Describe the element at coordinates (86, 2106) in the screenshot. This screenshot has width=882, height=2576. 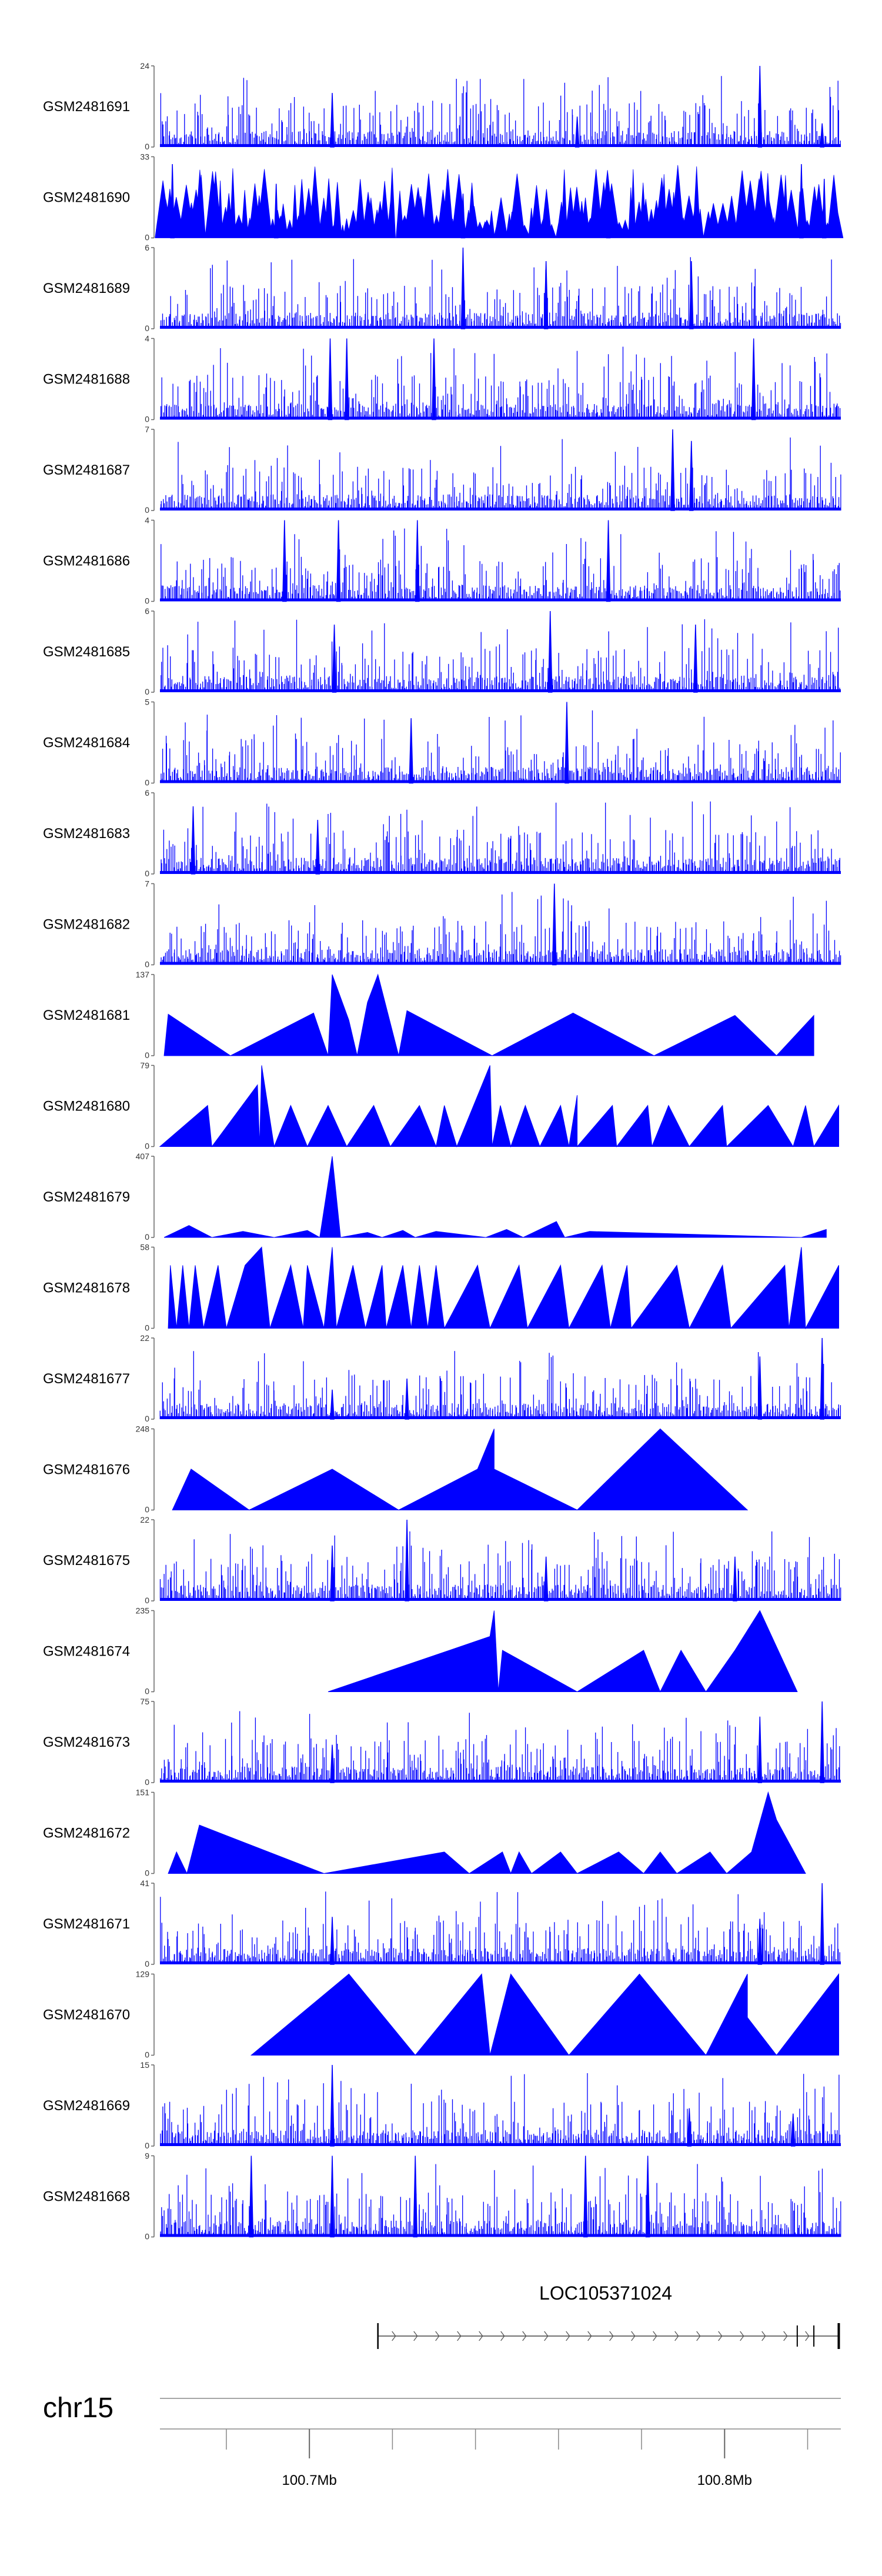
I see `track-label: GSM2481669` at that location.